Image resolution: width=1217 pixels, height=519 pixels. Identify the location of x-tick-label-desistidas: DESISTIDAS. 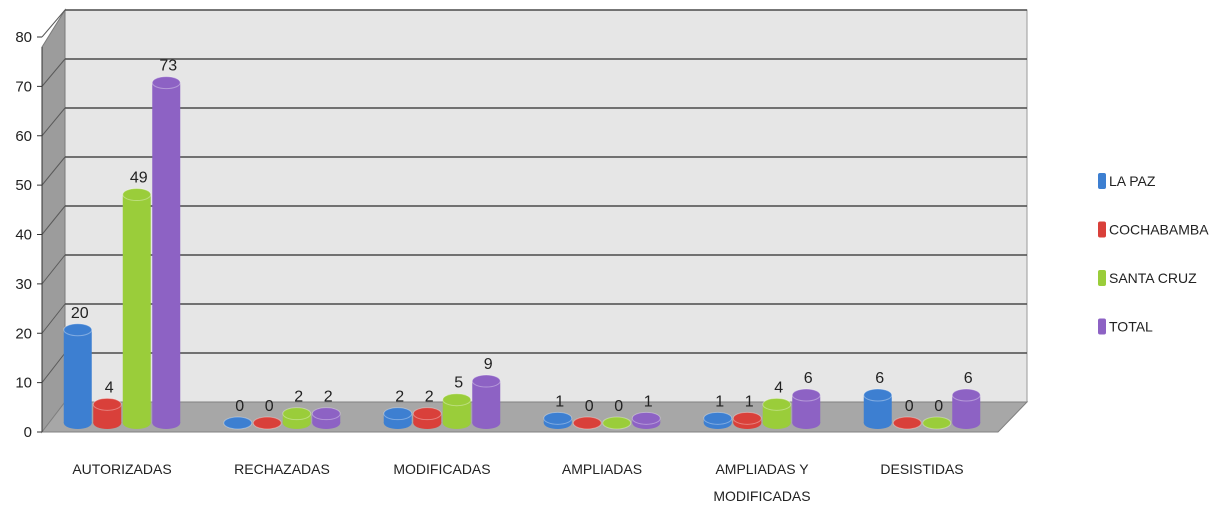
(921, 469).